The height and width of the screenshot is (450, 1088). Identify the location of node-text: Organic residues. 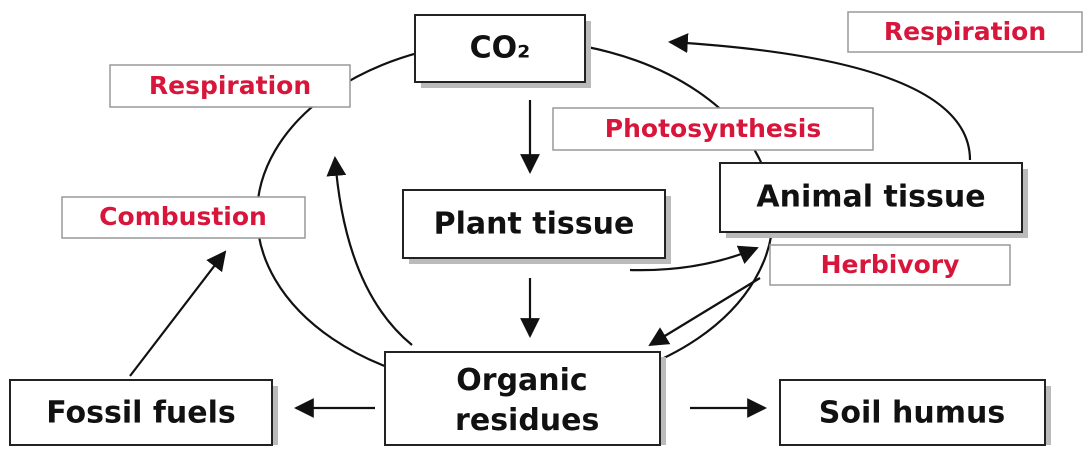
(522, 400).